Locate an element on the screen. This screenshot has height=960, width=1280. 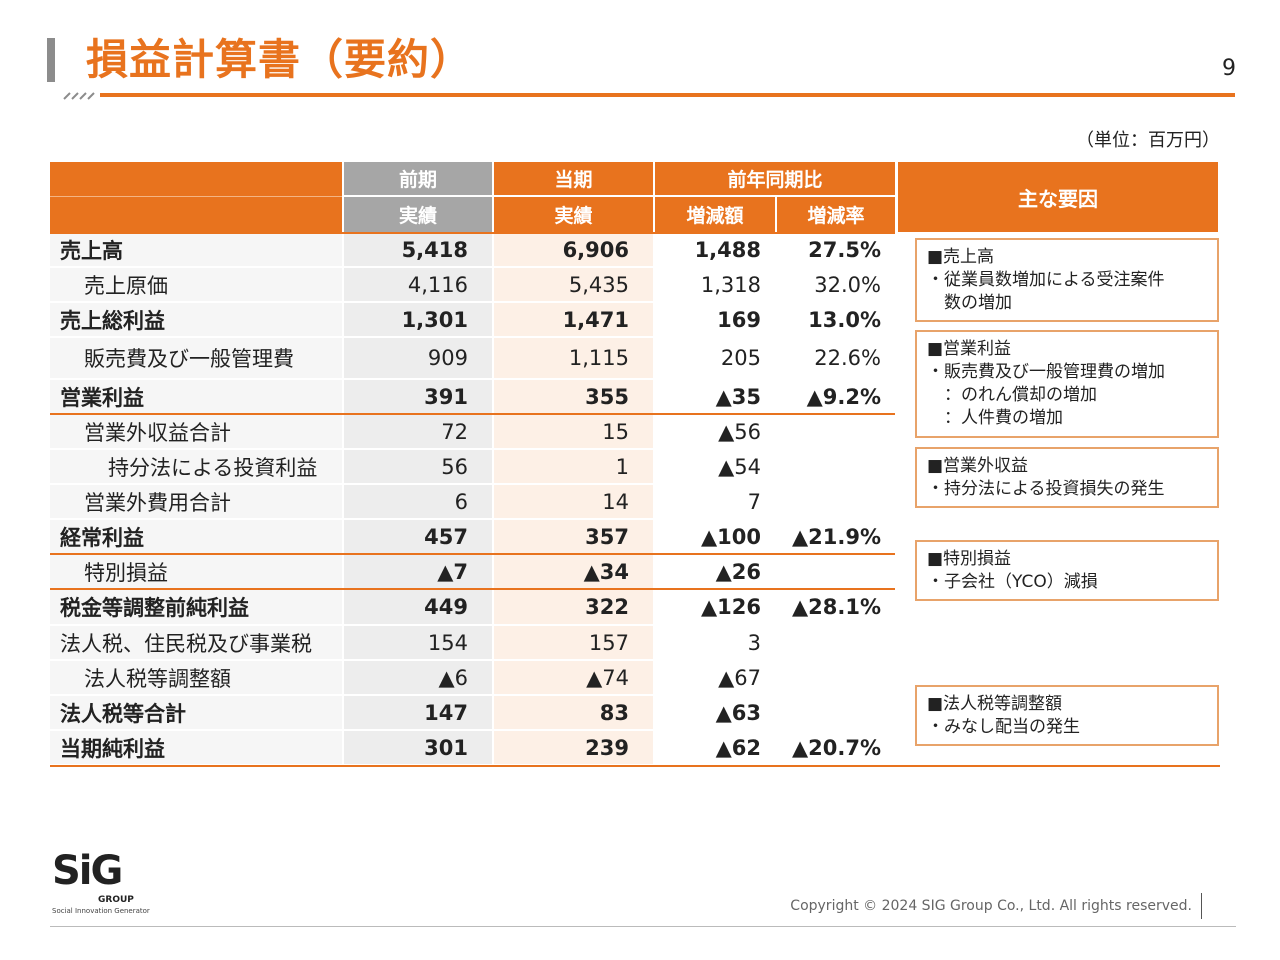
footer-line is located at coordinates (643, 926).